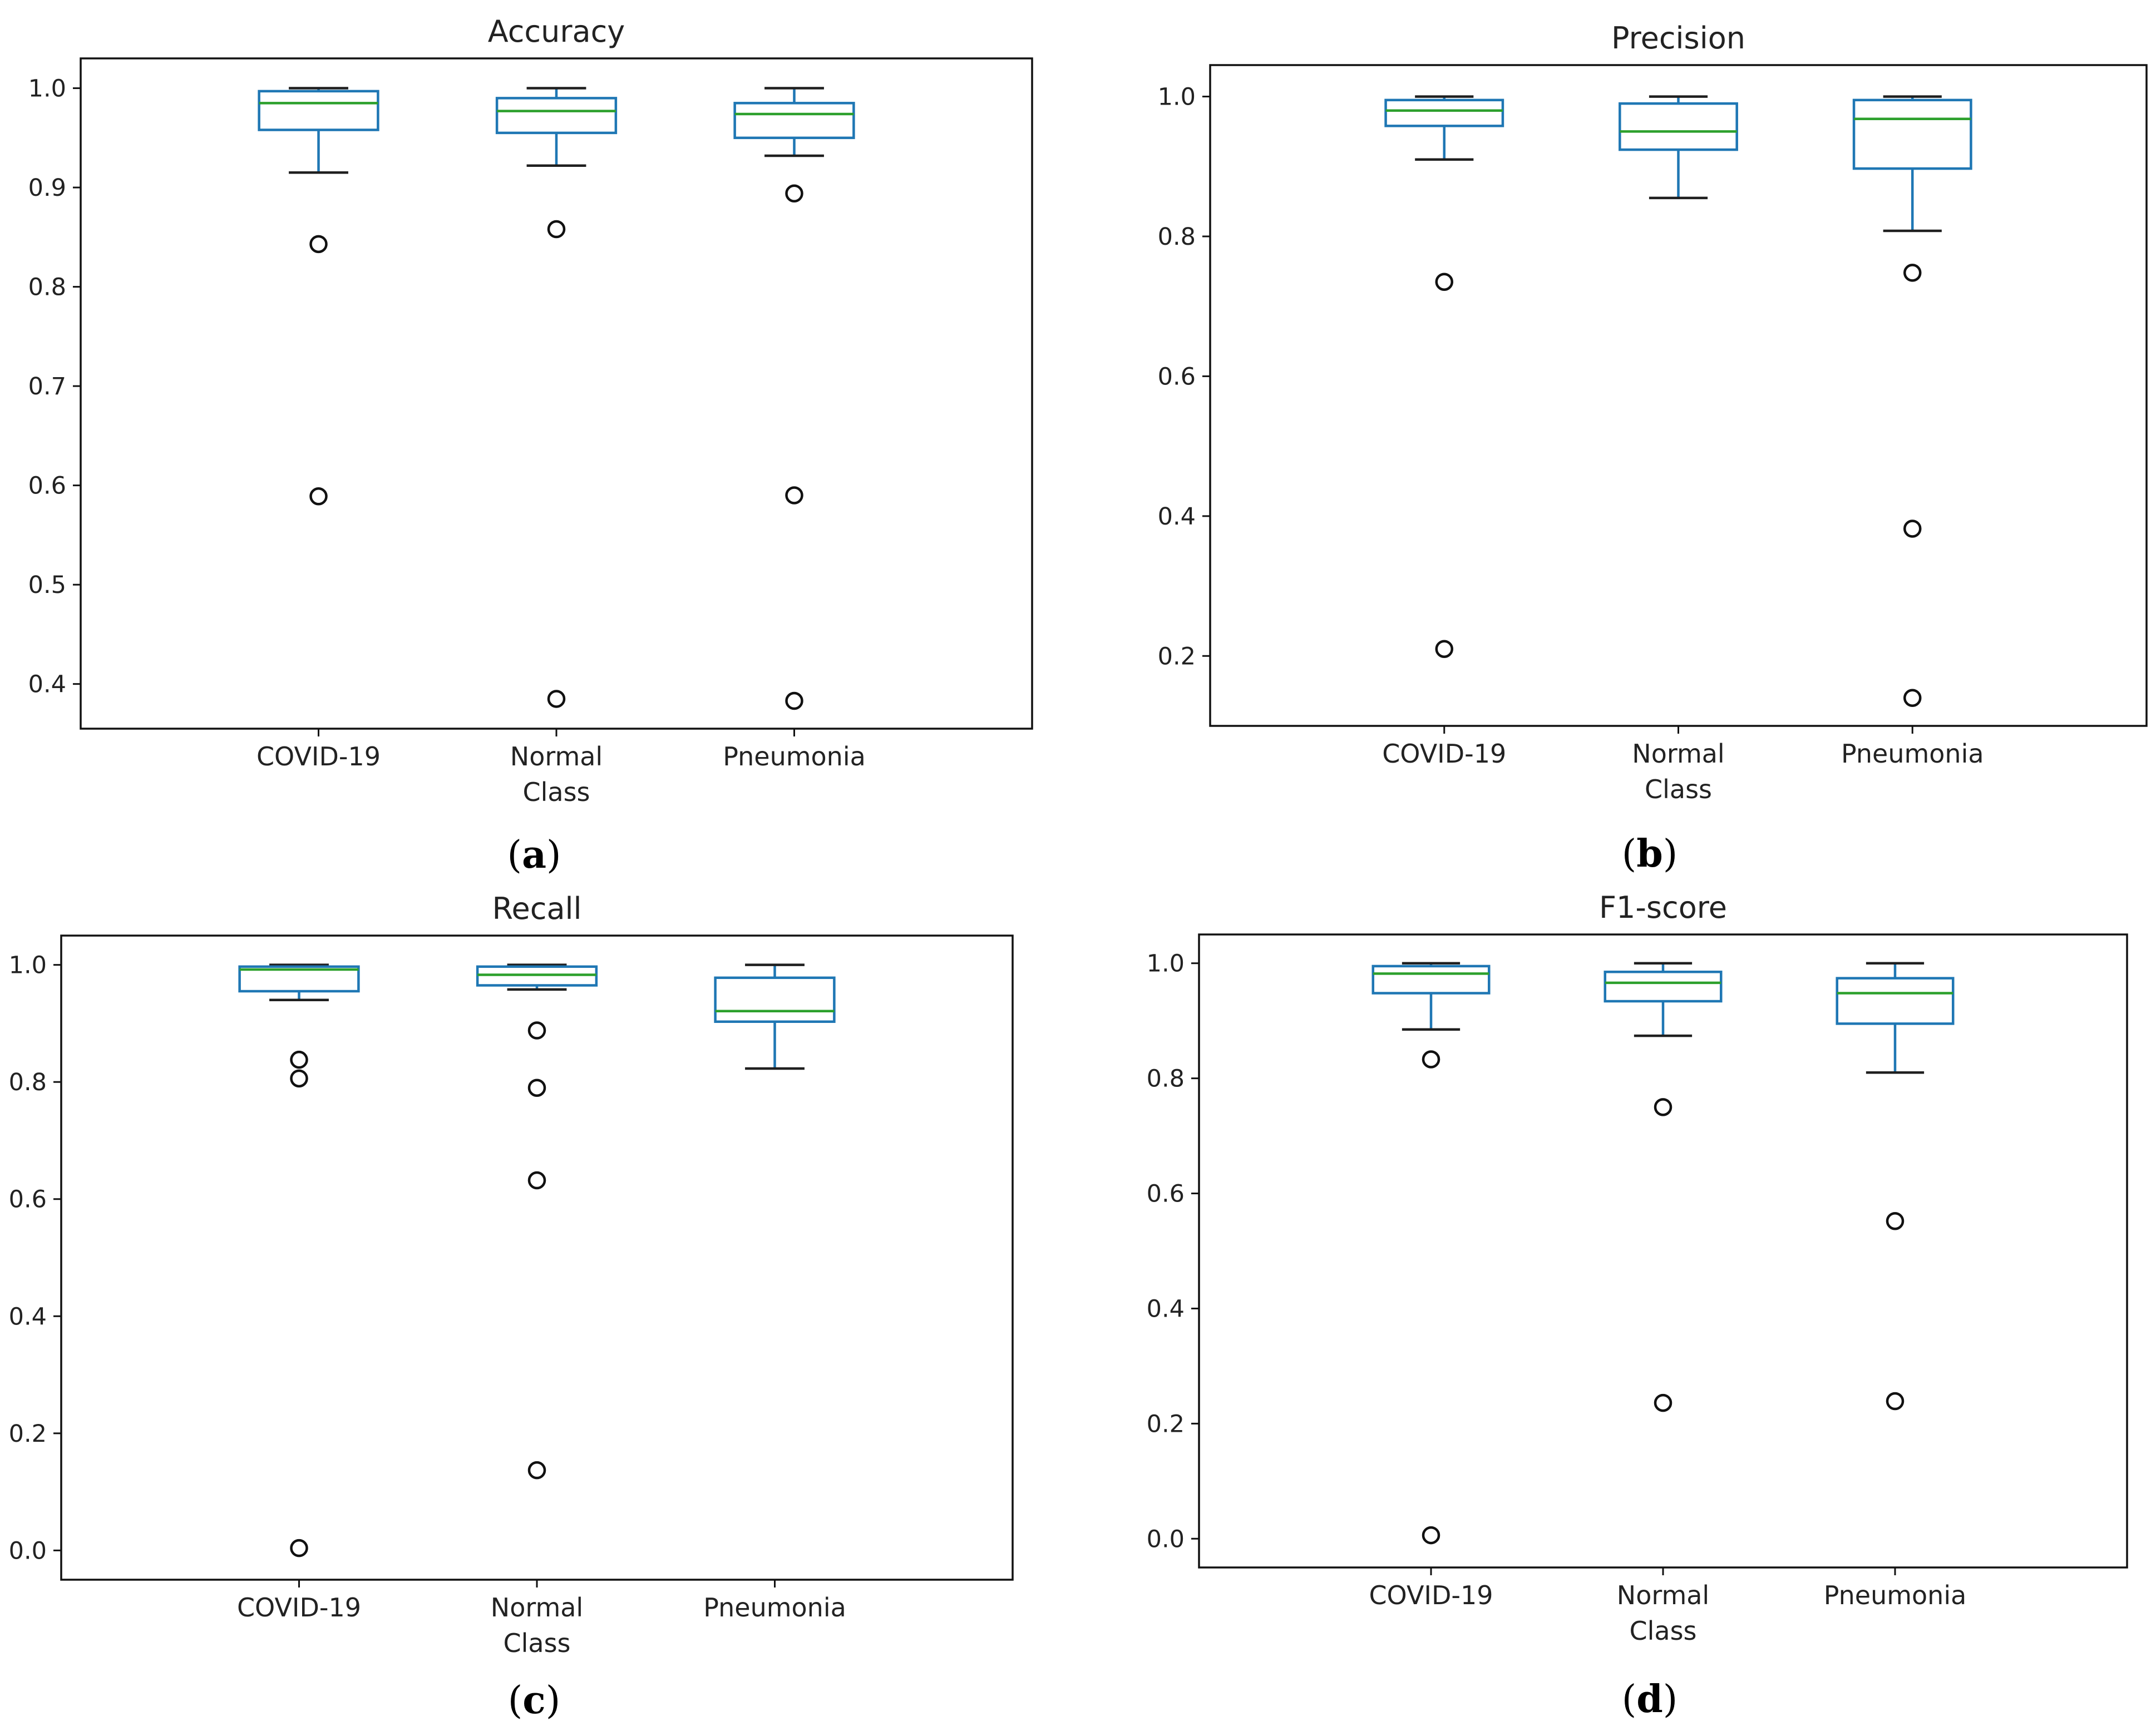  I want to click on chart-title: Accuracy, so click(556, 32).